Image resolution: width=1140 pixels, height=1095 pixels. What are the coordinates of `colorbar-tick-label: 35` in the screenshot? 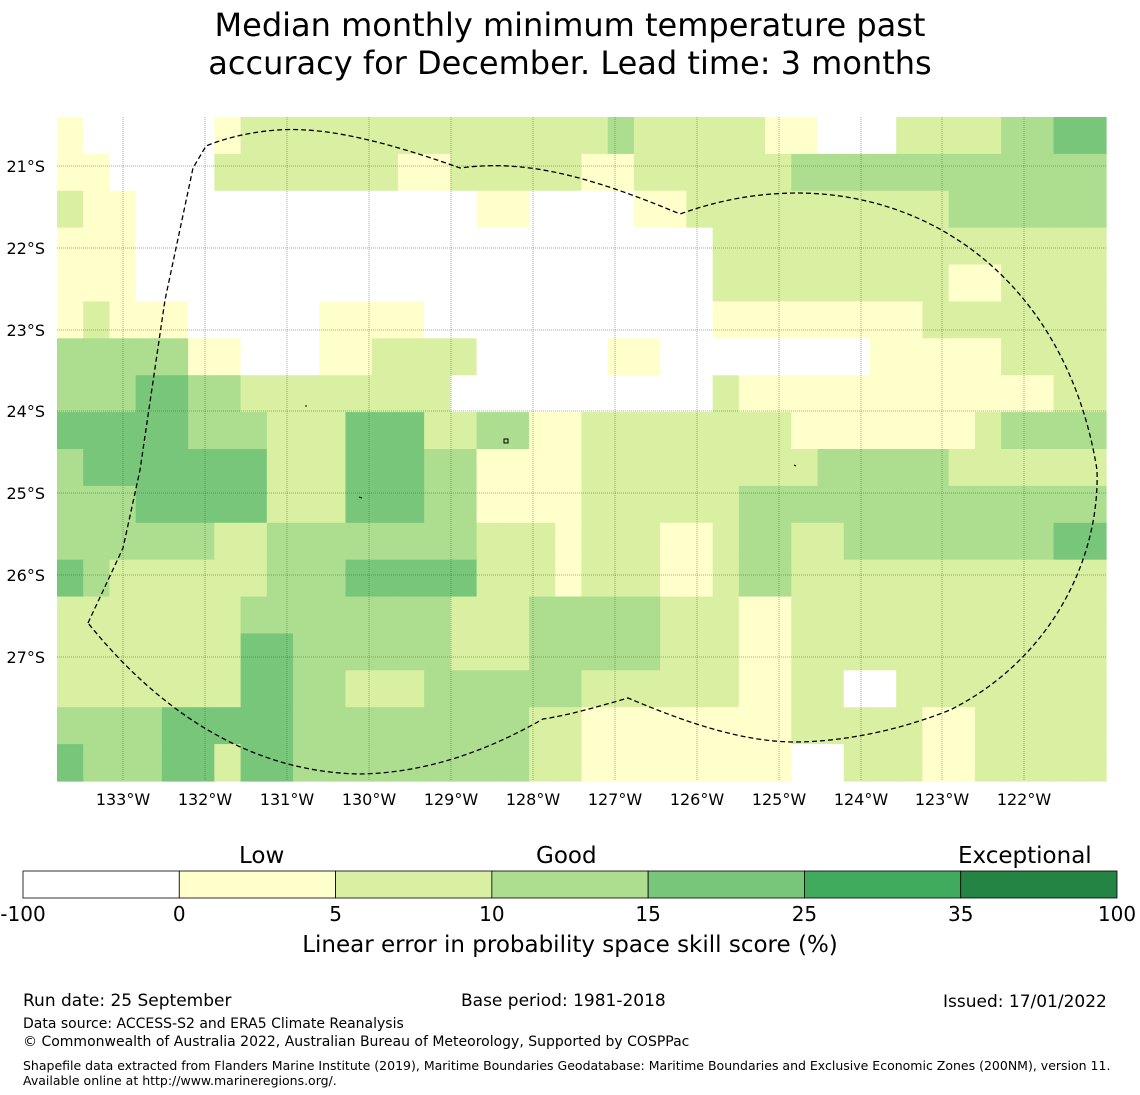 It's located at (960, 914).